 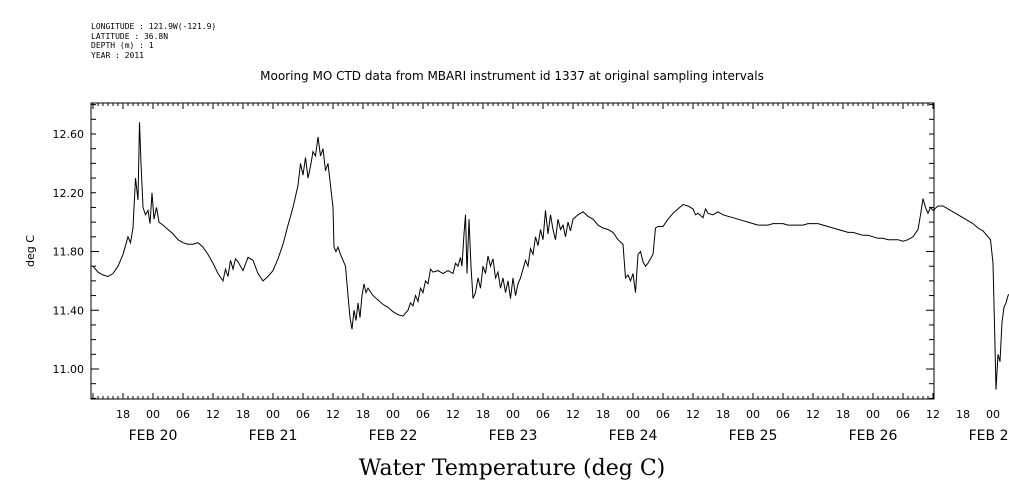 What do you see at coordinates (153, 436) in the screenshot?
I see `x-day-label: FEB 20` at bounding box center [153, 436].